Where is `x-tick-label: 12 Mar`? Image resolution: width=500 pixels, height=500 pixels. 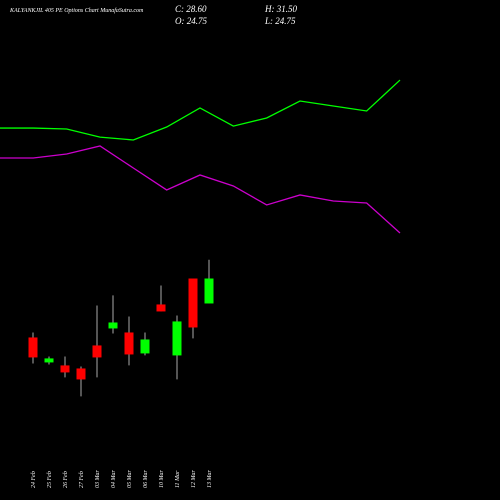 x-tick-label: 12 Mar is located at coordinates (194, 479).